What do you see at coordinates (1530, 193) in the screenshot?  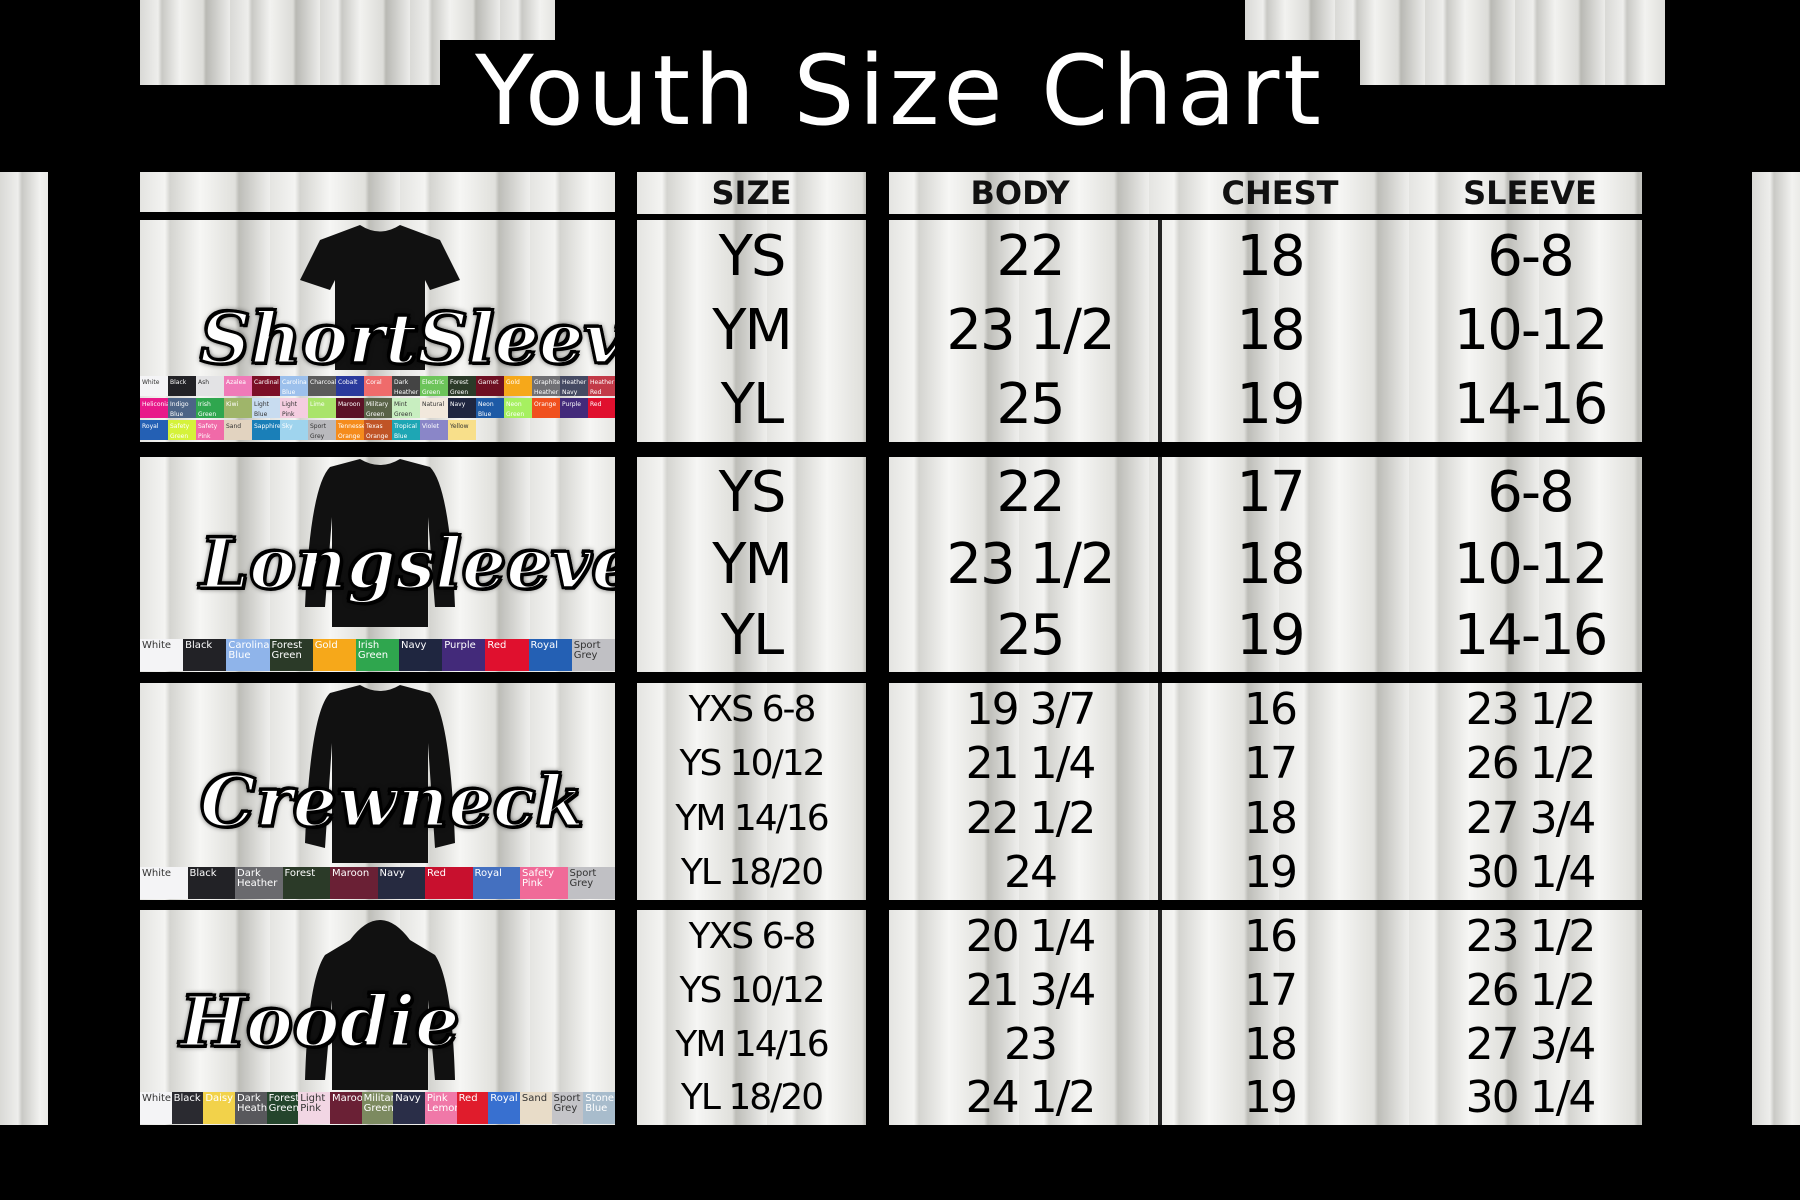 I see `header-sleeve: SLEEVE` at bounding box center [1530, 193].